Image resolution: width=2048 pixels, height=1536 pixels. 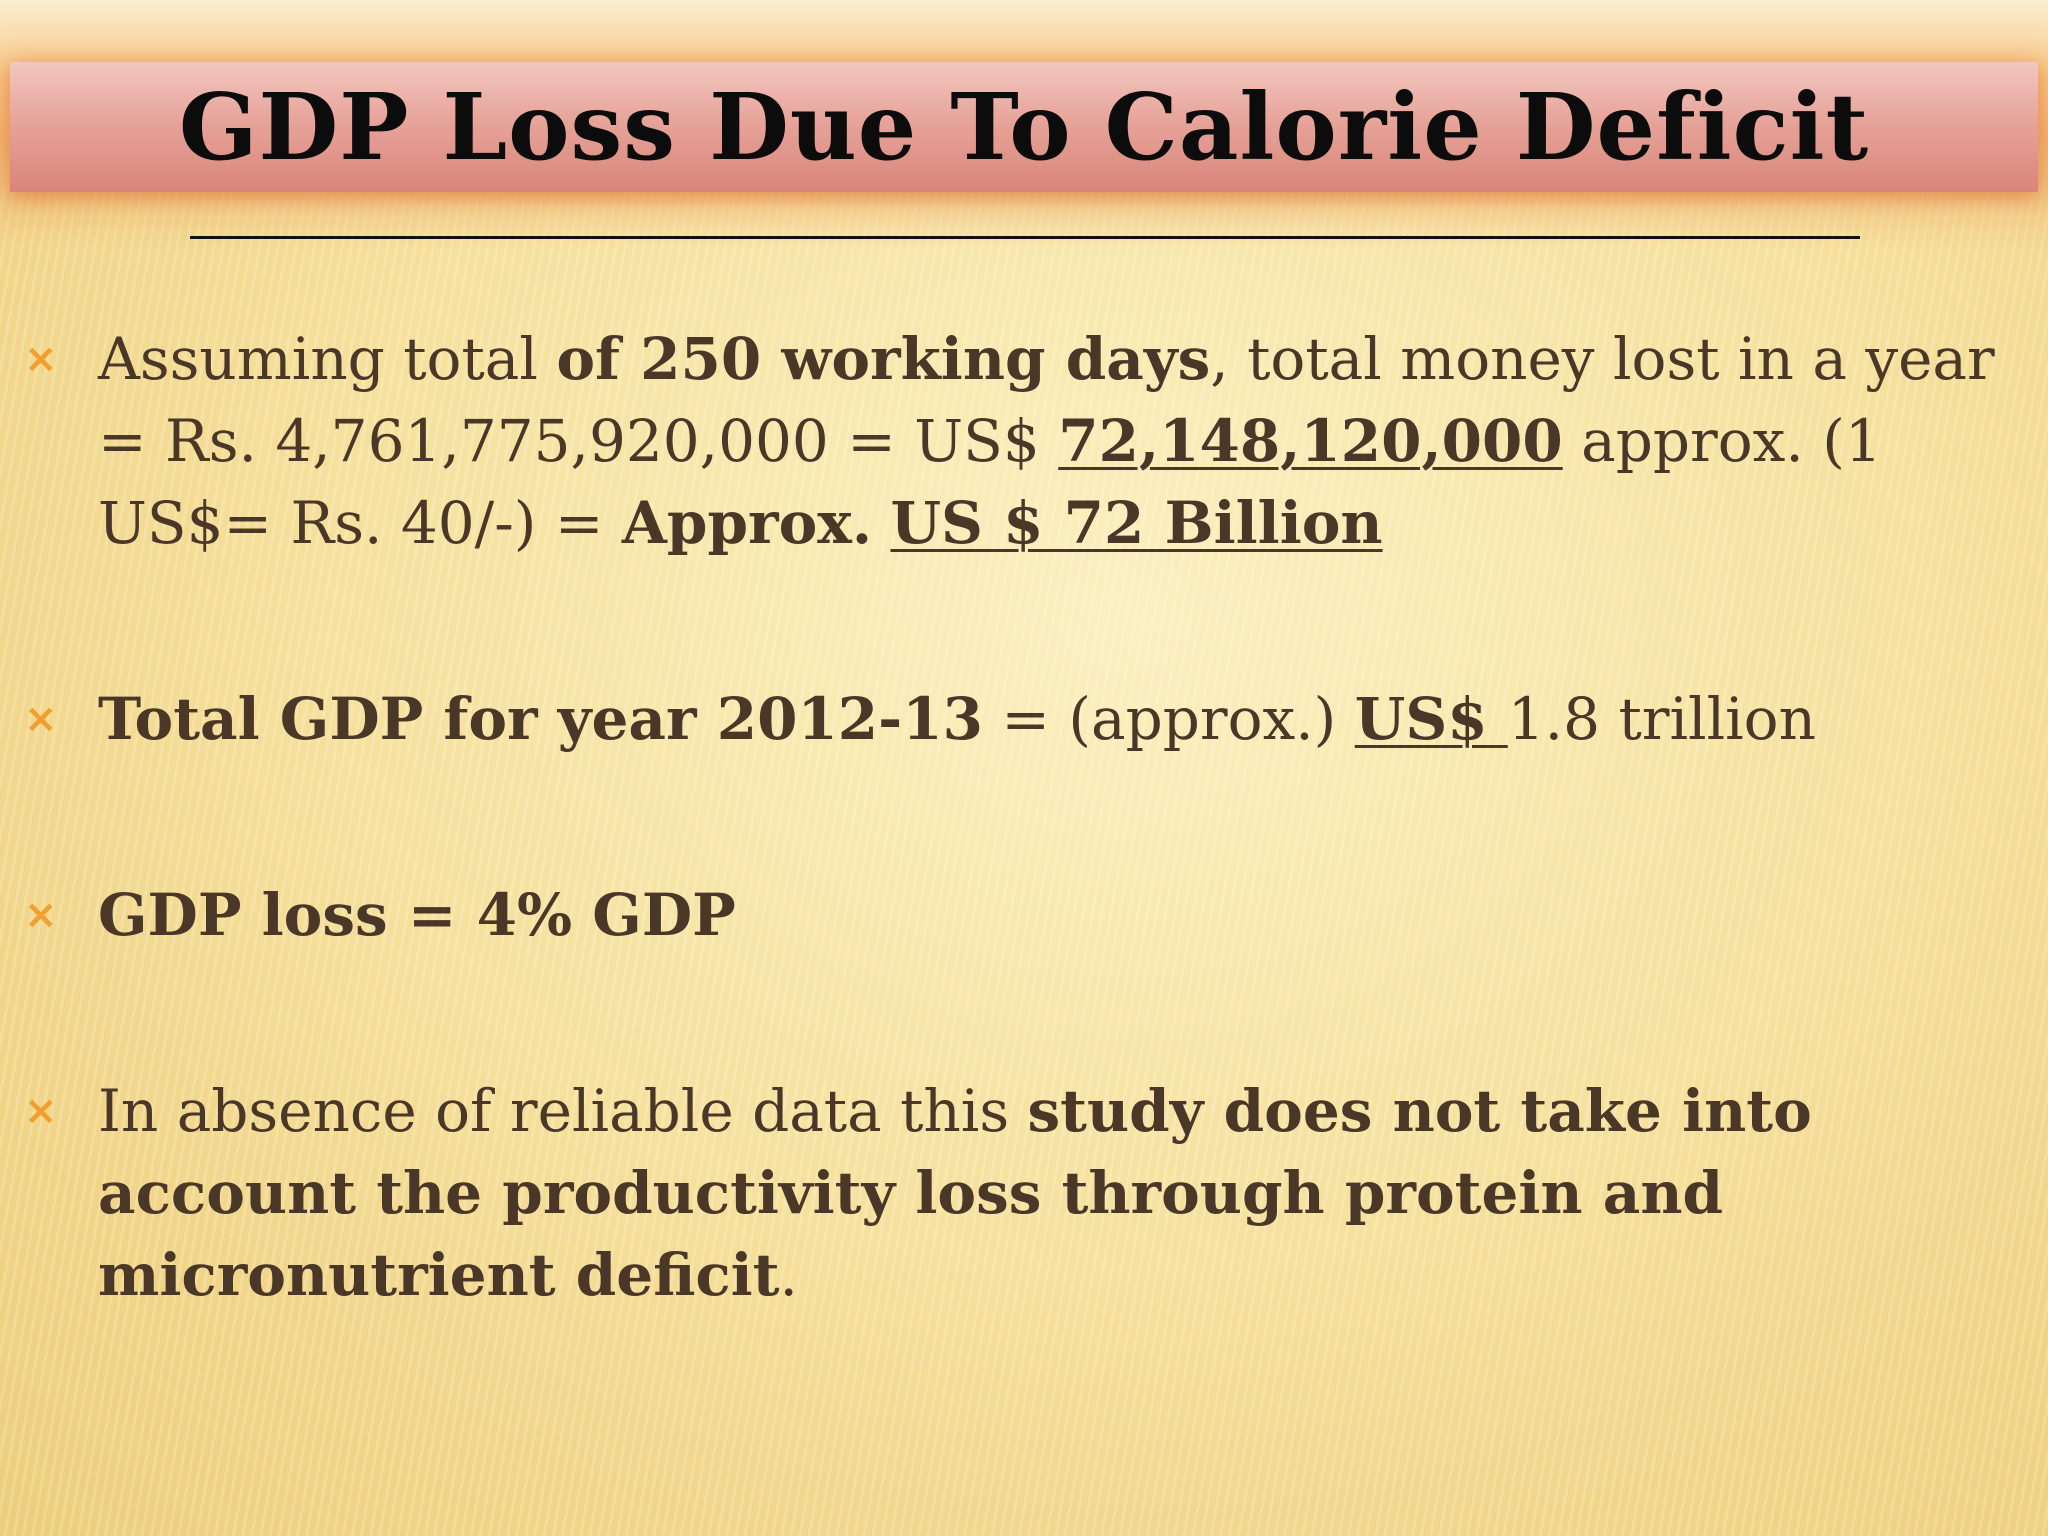 What do you see at coordinates (1136, 523) in the screenshot?
I see `bullet-text-bold-underlined: US $ 72 Billion` at bounding box center [1136, 523].